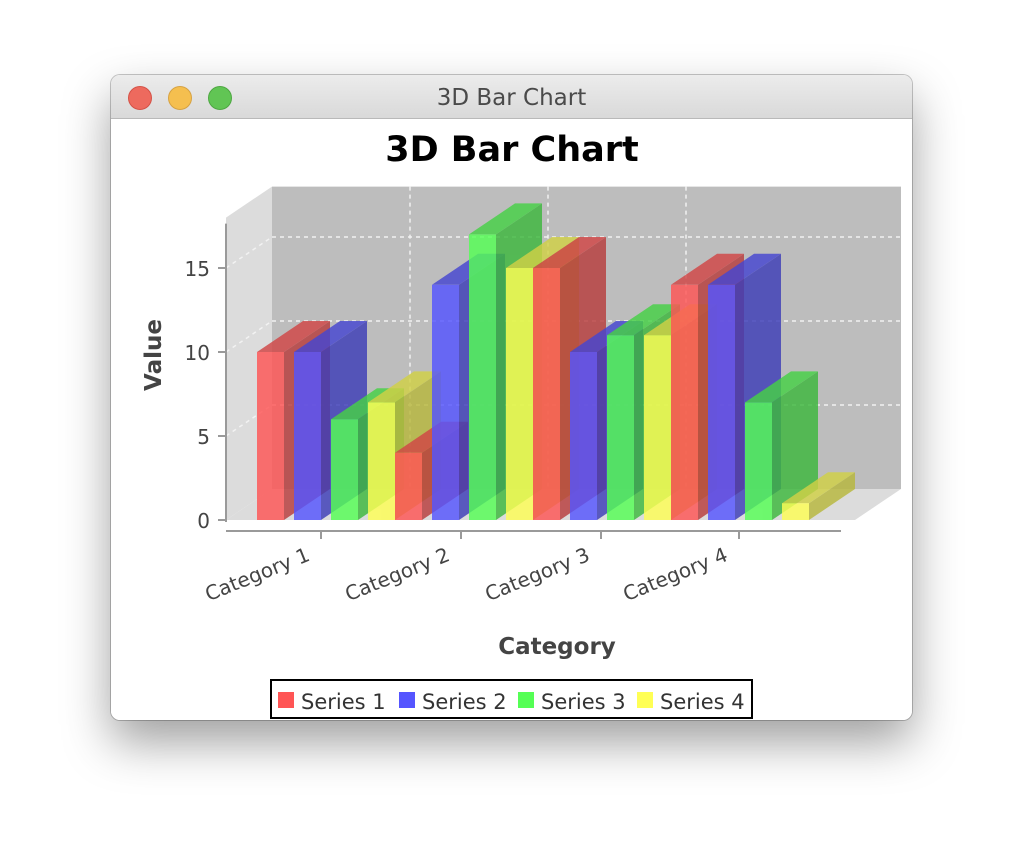  Describe the element at coordinates (140, 98) in the screenshot. I see `close-button` at that location.